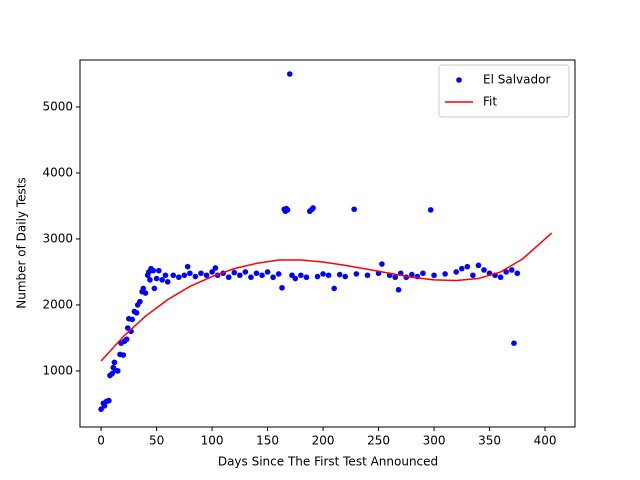 The height and width of the screenshot is (480, 640). What do you see at coordinates (545, 441) in the screenshot?
I see `x-tick-label: 400` at bounding box center [545, 441].